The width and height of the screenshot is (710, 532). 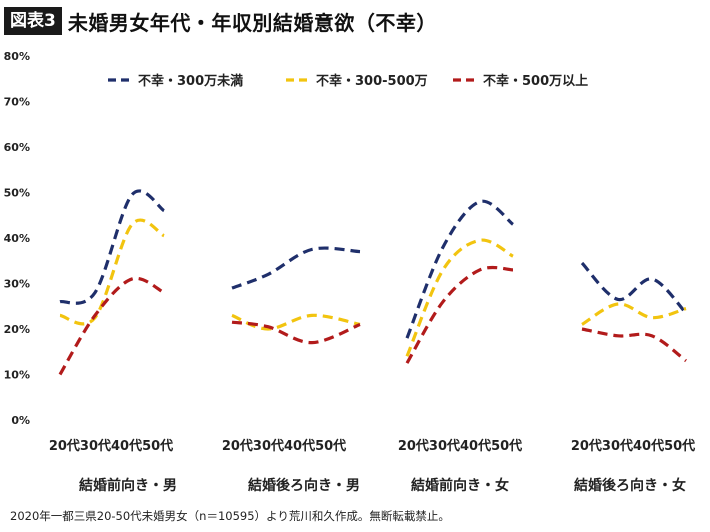 I want to click on legend-label: 不幸・300万未満, so click(x=190, y=81).